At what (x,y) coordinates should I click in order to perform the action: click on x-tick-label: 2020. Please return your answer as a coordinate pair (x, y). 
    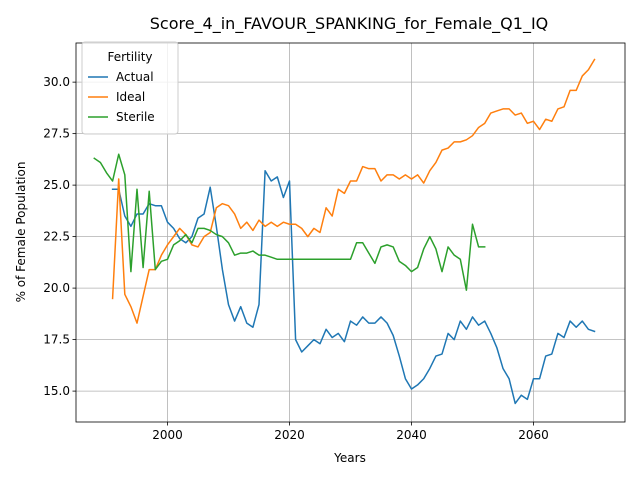
    Looking at the image, I should click on (289, 435).